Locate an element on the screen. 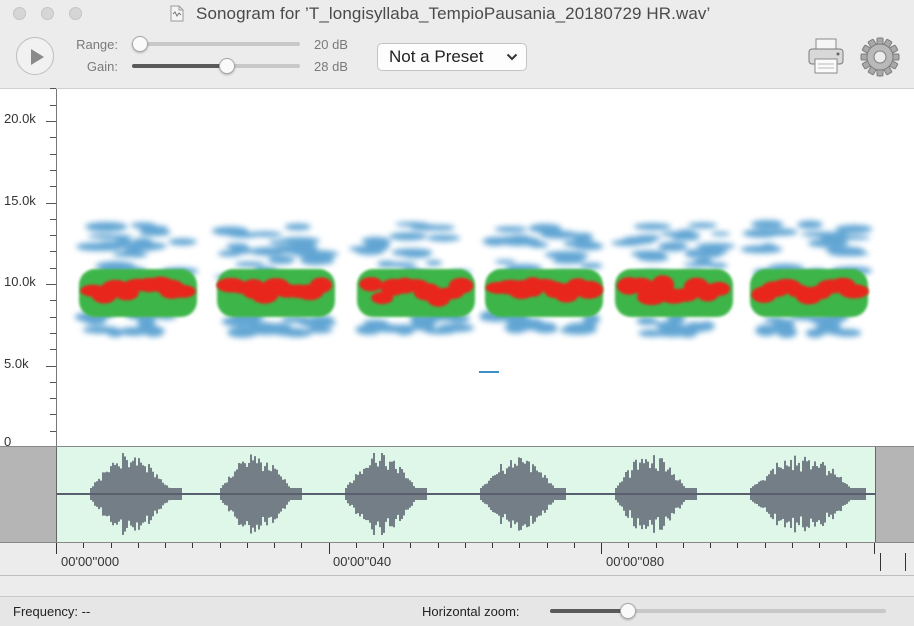  play-button is located at coordinates (35, 56).